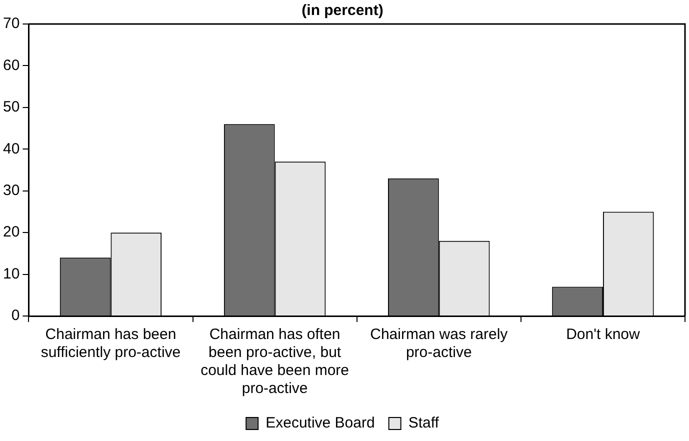 The width and height of the screenshot is (689, 441). What do you see at coordinates (11, 65) in the screenshot?
I see `y-tick-label: 60` at bounding box center [11, 65].